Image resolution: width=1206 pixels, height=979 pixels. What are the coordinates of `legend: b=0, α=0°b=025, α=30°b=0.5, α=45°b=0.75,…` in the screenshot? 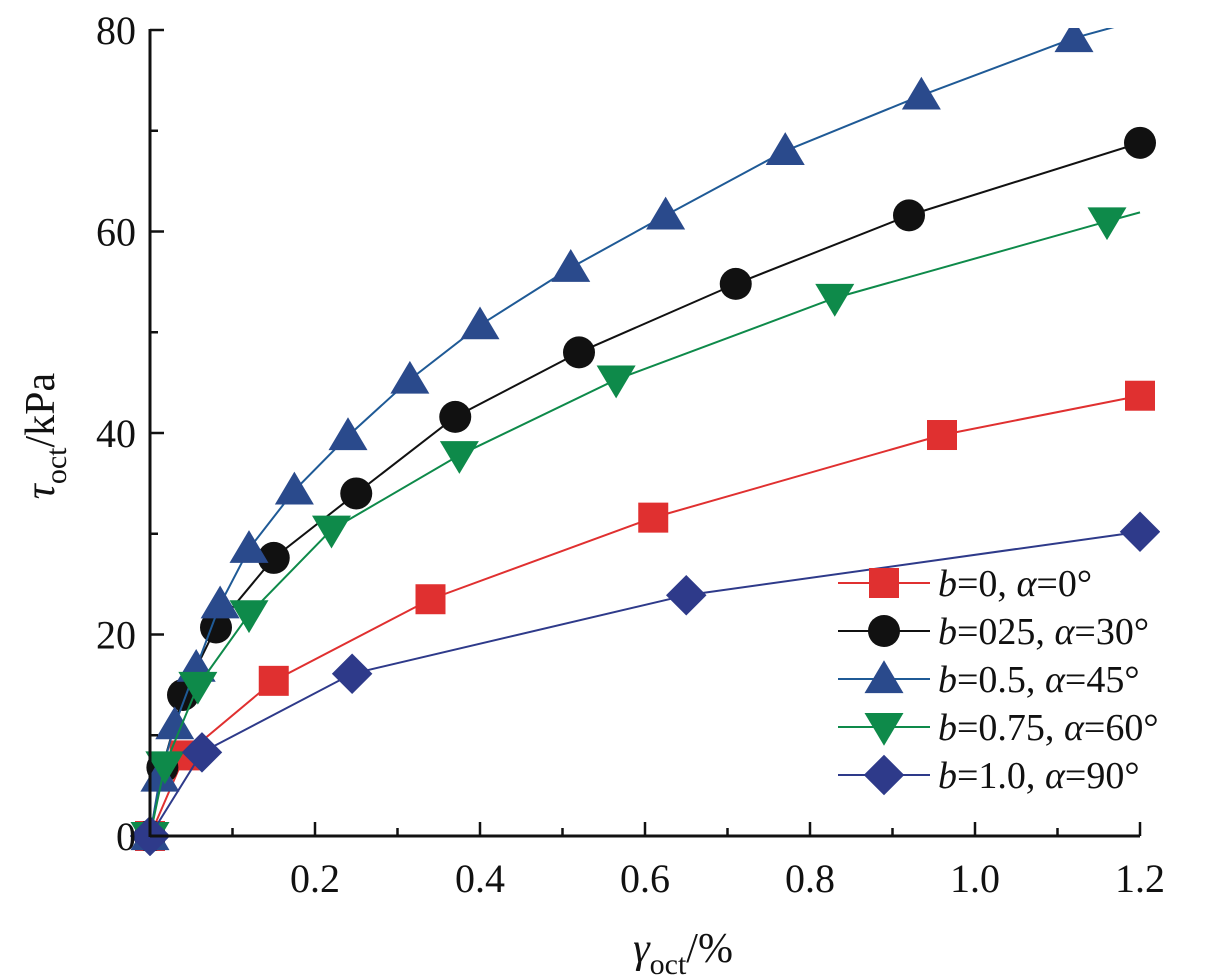 It's located at (998, 680).